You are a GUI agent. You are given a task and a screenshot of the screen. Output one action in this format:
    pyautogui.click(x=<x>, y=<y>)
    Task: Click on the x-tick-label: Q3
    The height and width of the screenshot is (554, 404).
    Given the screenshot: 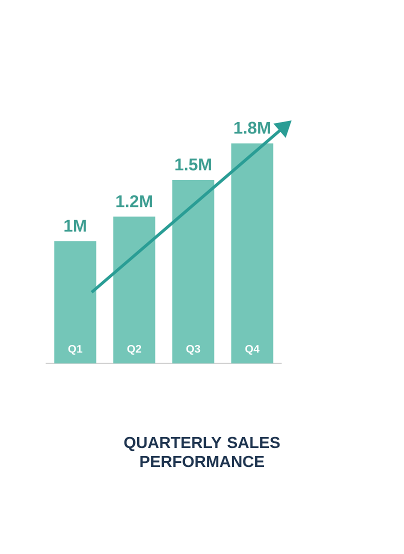 What is the action you would take?
    pyautogui.click(x=193, y=349)
    